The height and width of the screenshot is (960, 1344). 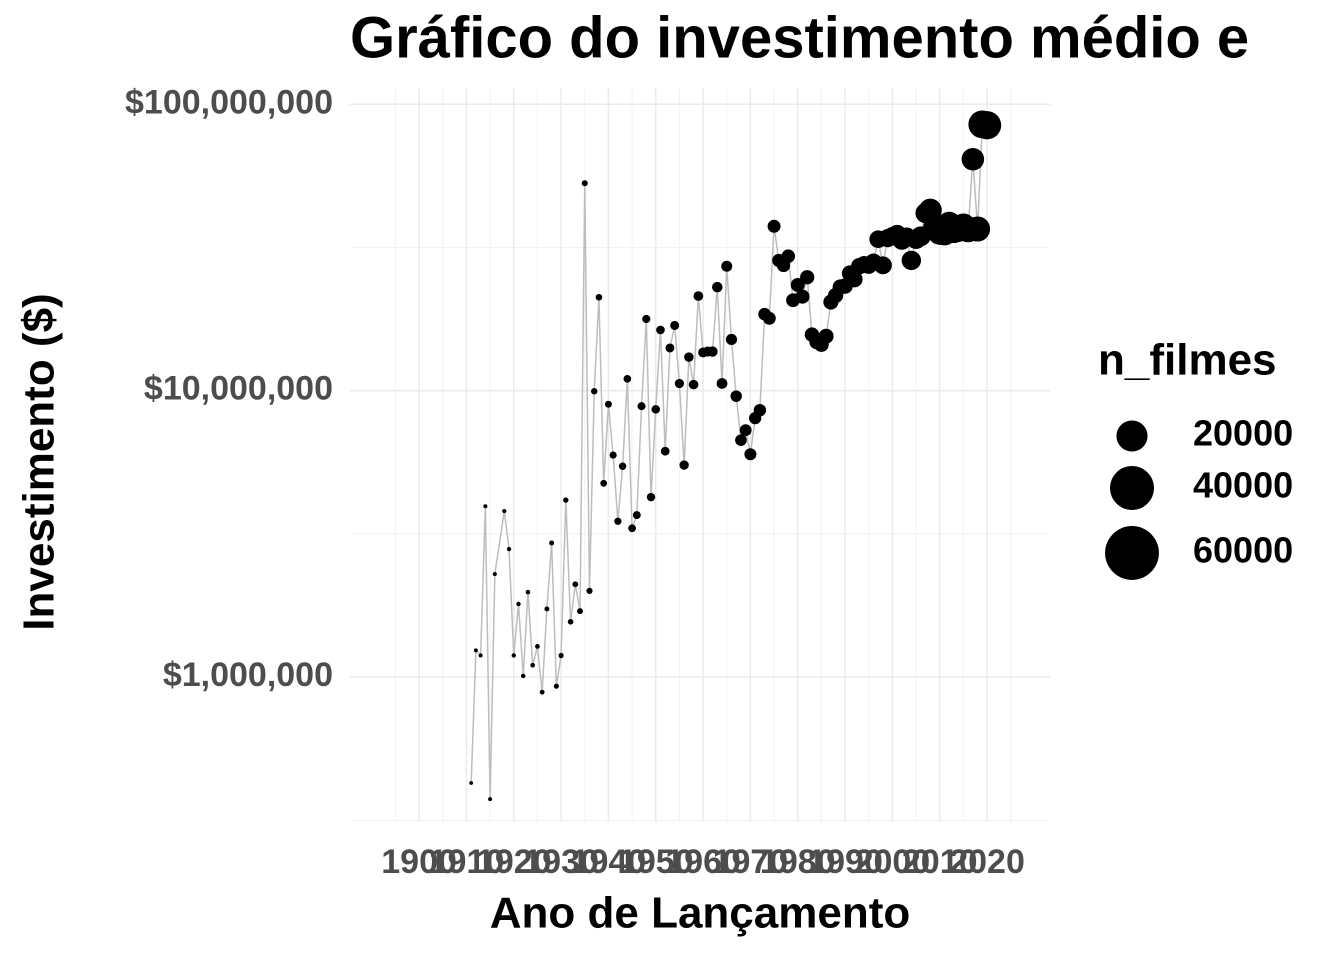 What do you see at coordinates (609, 862) in the screenshot?
I see `x-tick-label: 1940` at bounding box center [609, 862].